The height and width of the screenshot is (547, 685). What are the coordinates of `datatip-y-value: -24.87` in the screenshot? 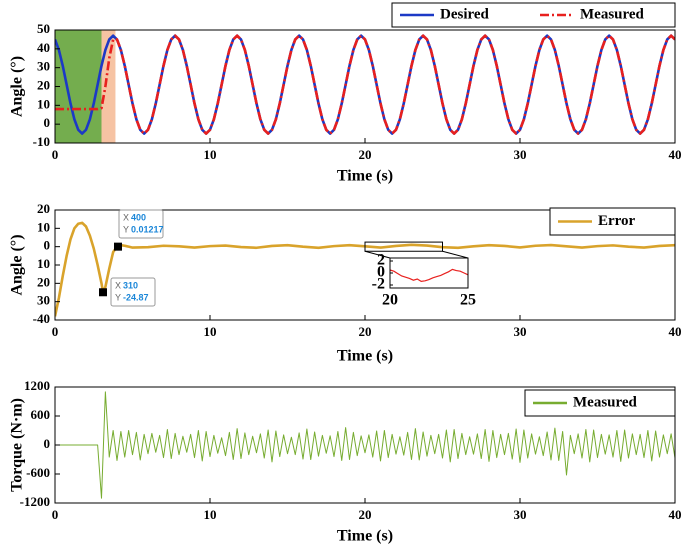 It's located at (136, 297).